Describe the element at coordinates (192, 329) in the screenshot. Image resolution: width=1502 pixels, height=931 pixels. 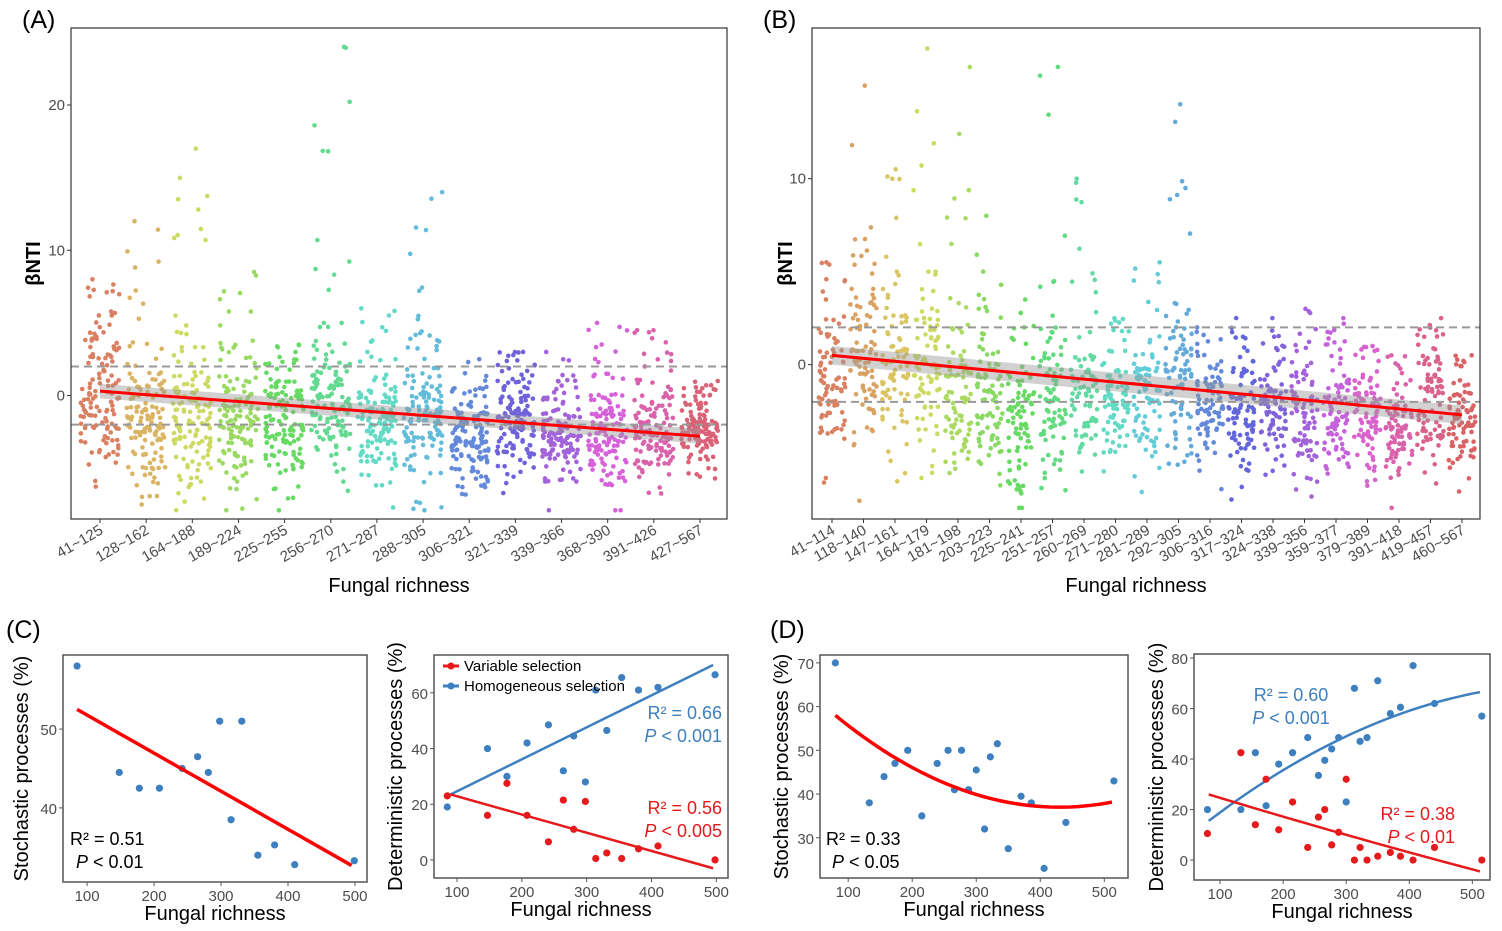
I see `group-164~188` at that location.